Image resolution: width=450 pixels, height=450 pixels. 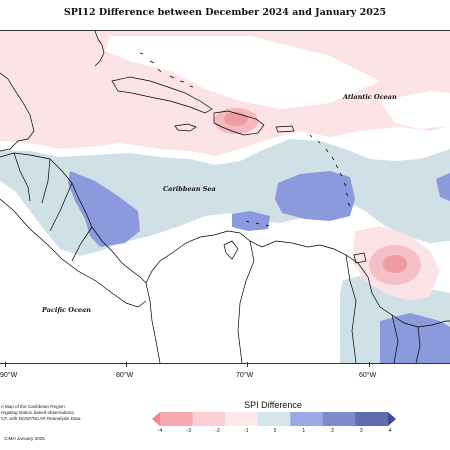 I want to click on caribbean-sea-label: Caribbean Sea, so click(x=189, y=189).